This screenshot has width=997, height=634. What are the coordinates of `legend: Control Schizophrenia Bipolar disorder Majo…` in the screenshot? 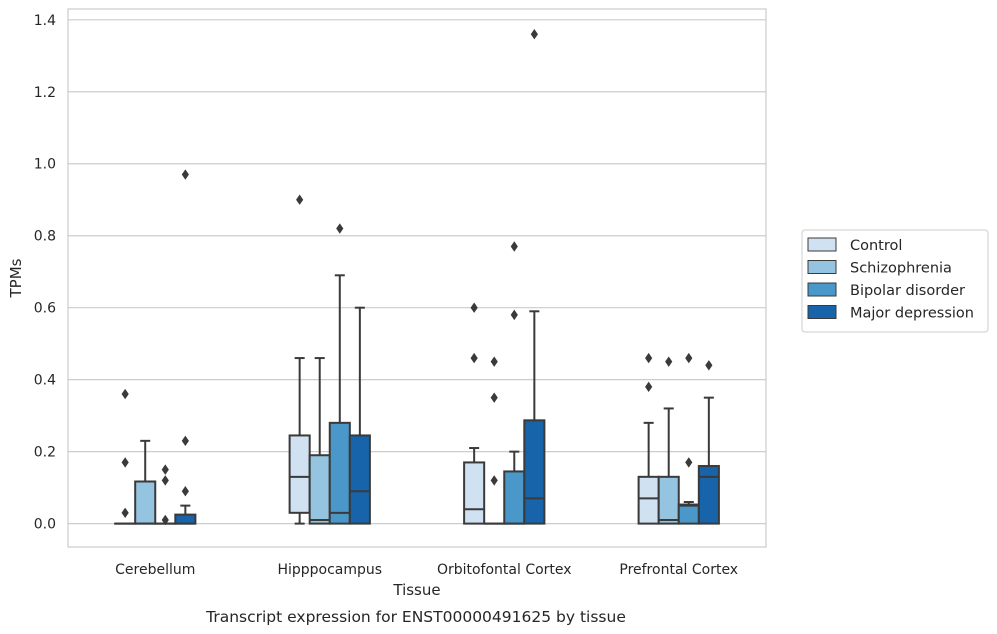 It's located at (895, 281).